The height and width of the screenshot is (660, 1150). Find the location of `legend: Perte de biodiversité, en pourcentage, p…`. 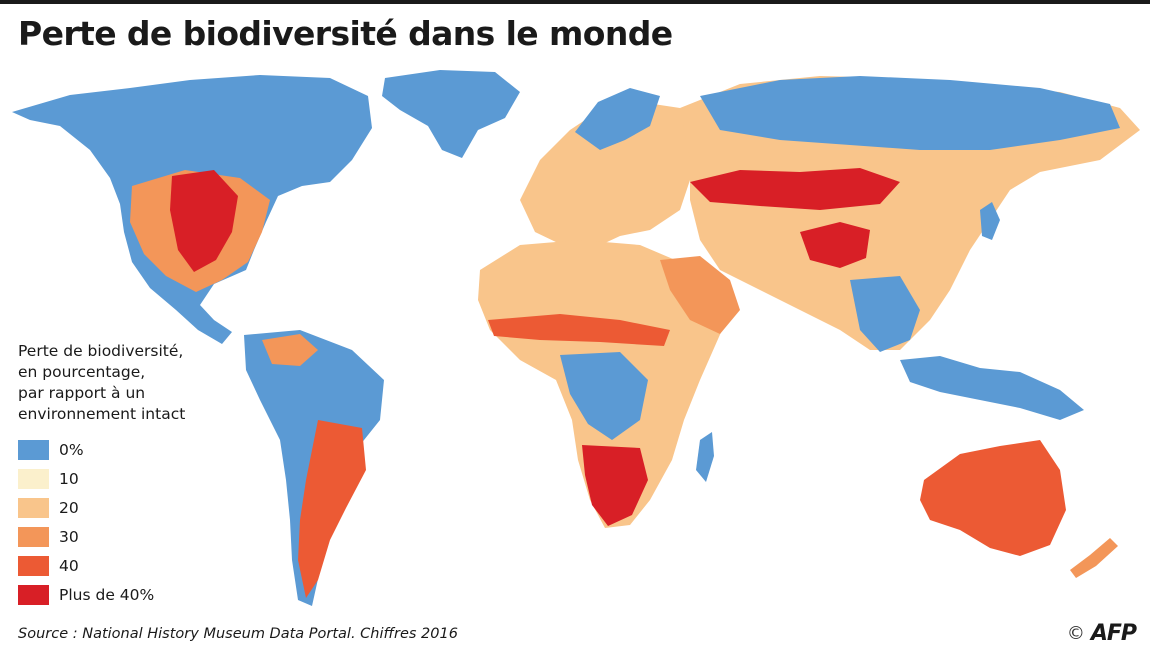

legend: Perte de biodiversité, en pourcentage, p… is located at coordinates (125, 475).